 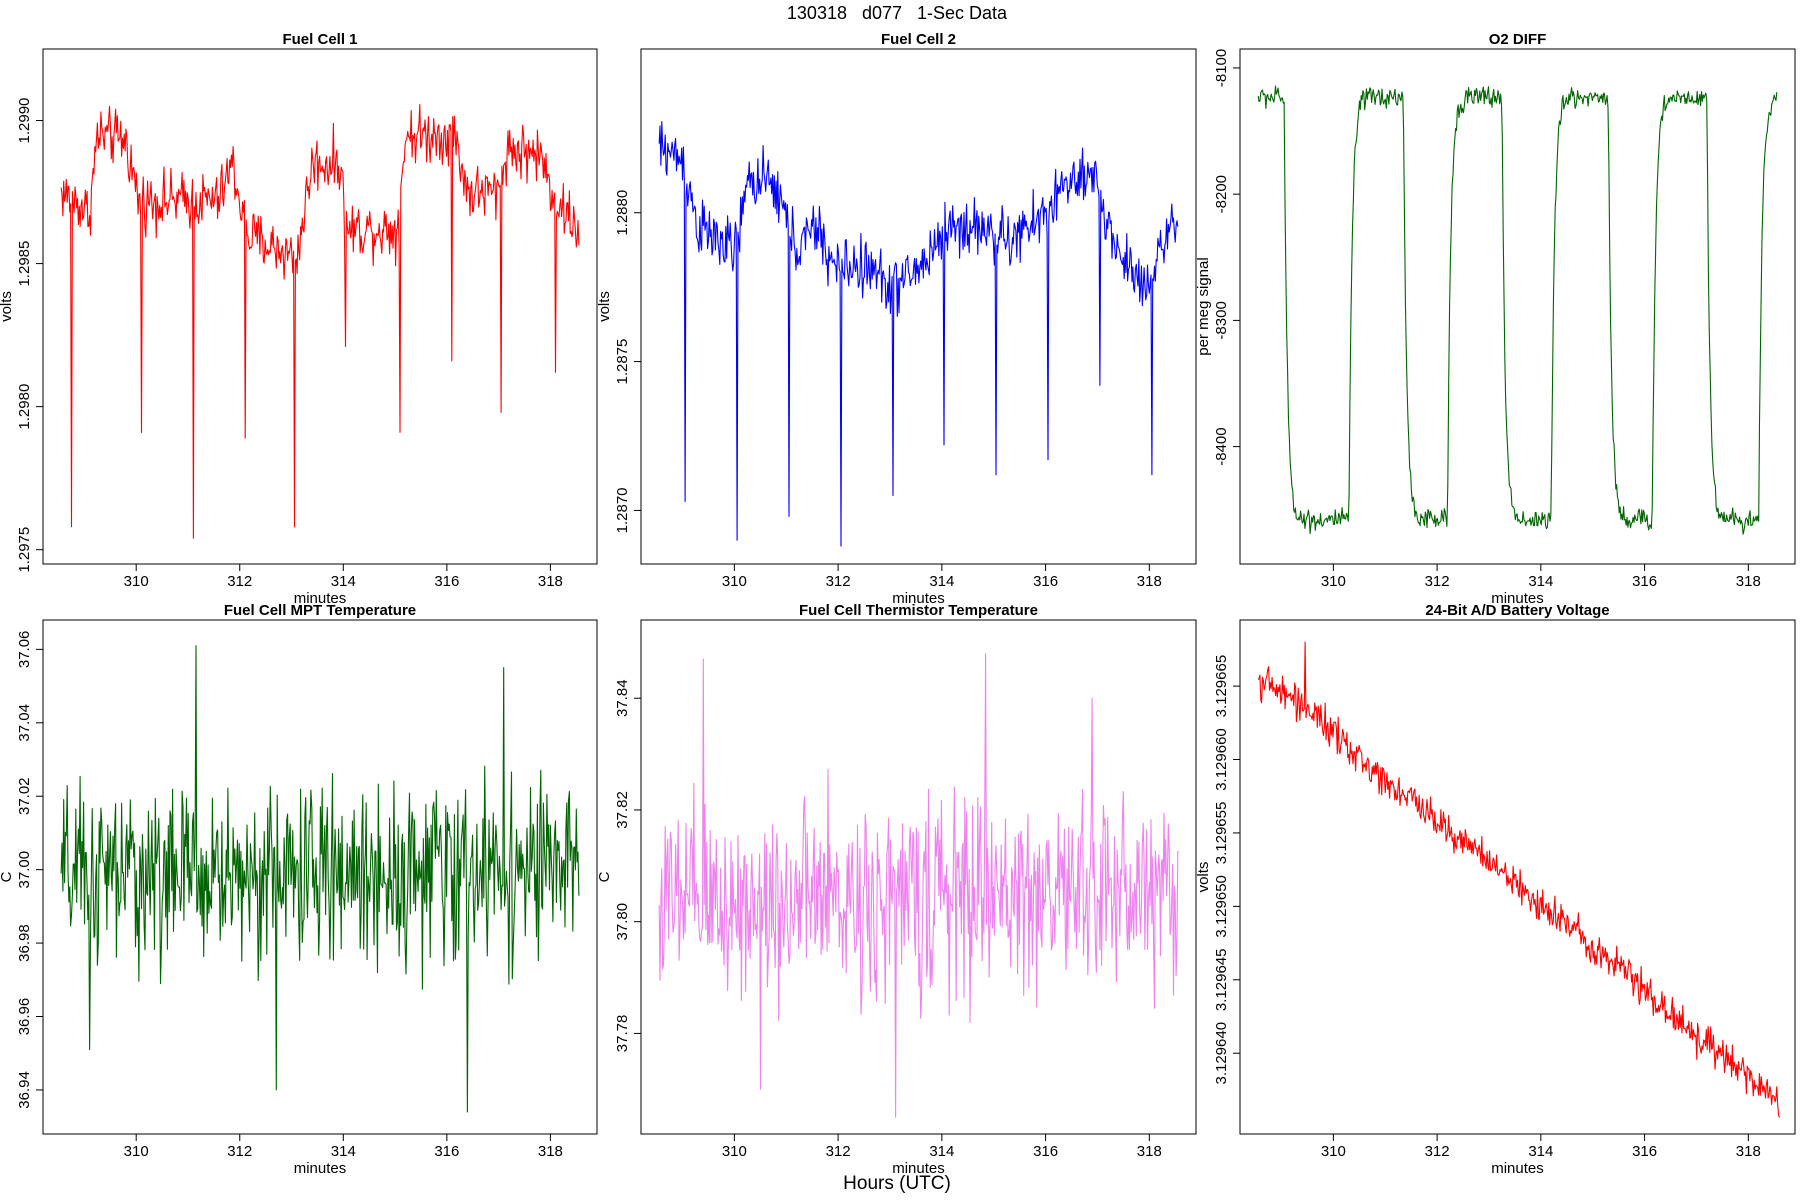 What do you see at coordinates (24, 943) in the screenshot?
I see `y-tick-label: 36.98` at bounding box center [24, 943].